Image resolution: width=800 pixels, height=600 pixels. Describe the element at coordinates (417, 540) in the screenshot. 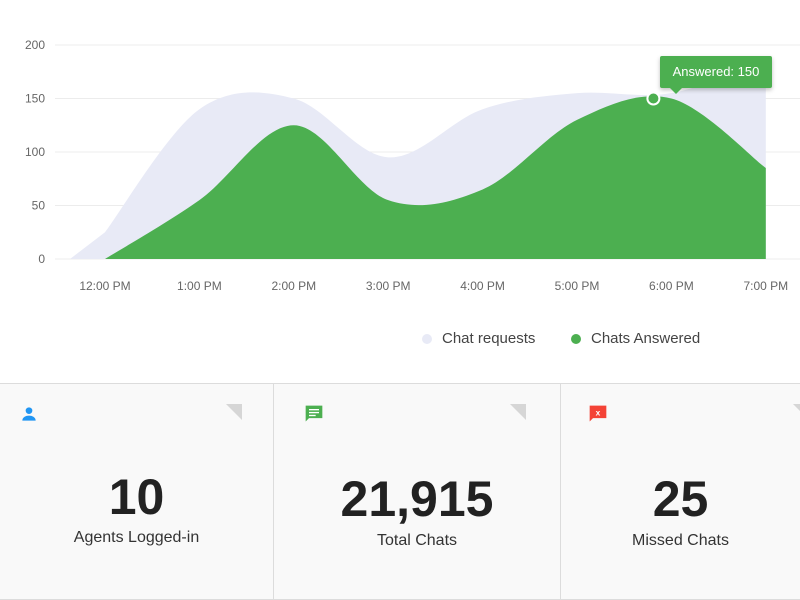

I see `stat-label: Total Chats` at that location.